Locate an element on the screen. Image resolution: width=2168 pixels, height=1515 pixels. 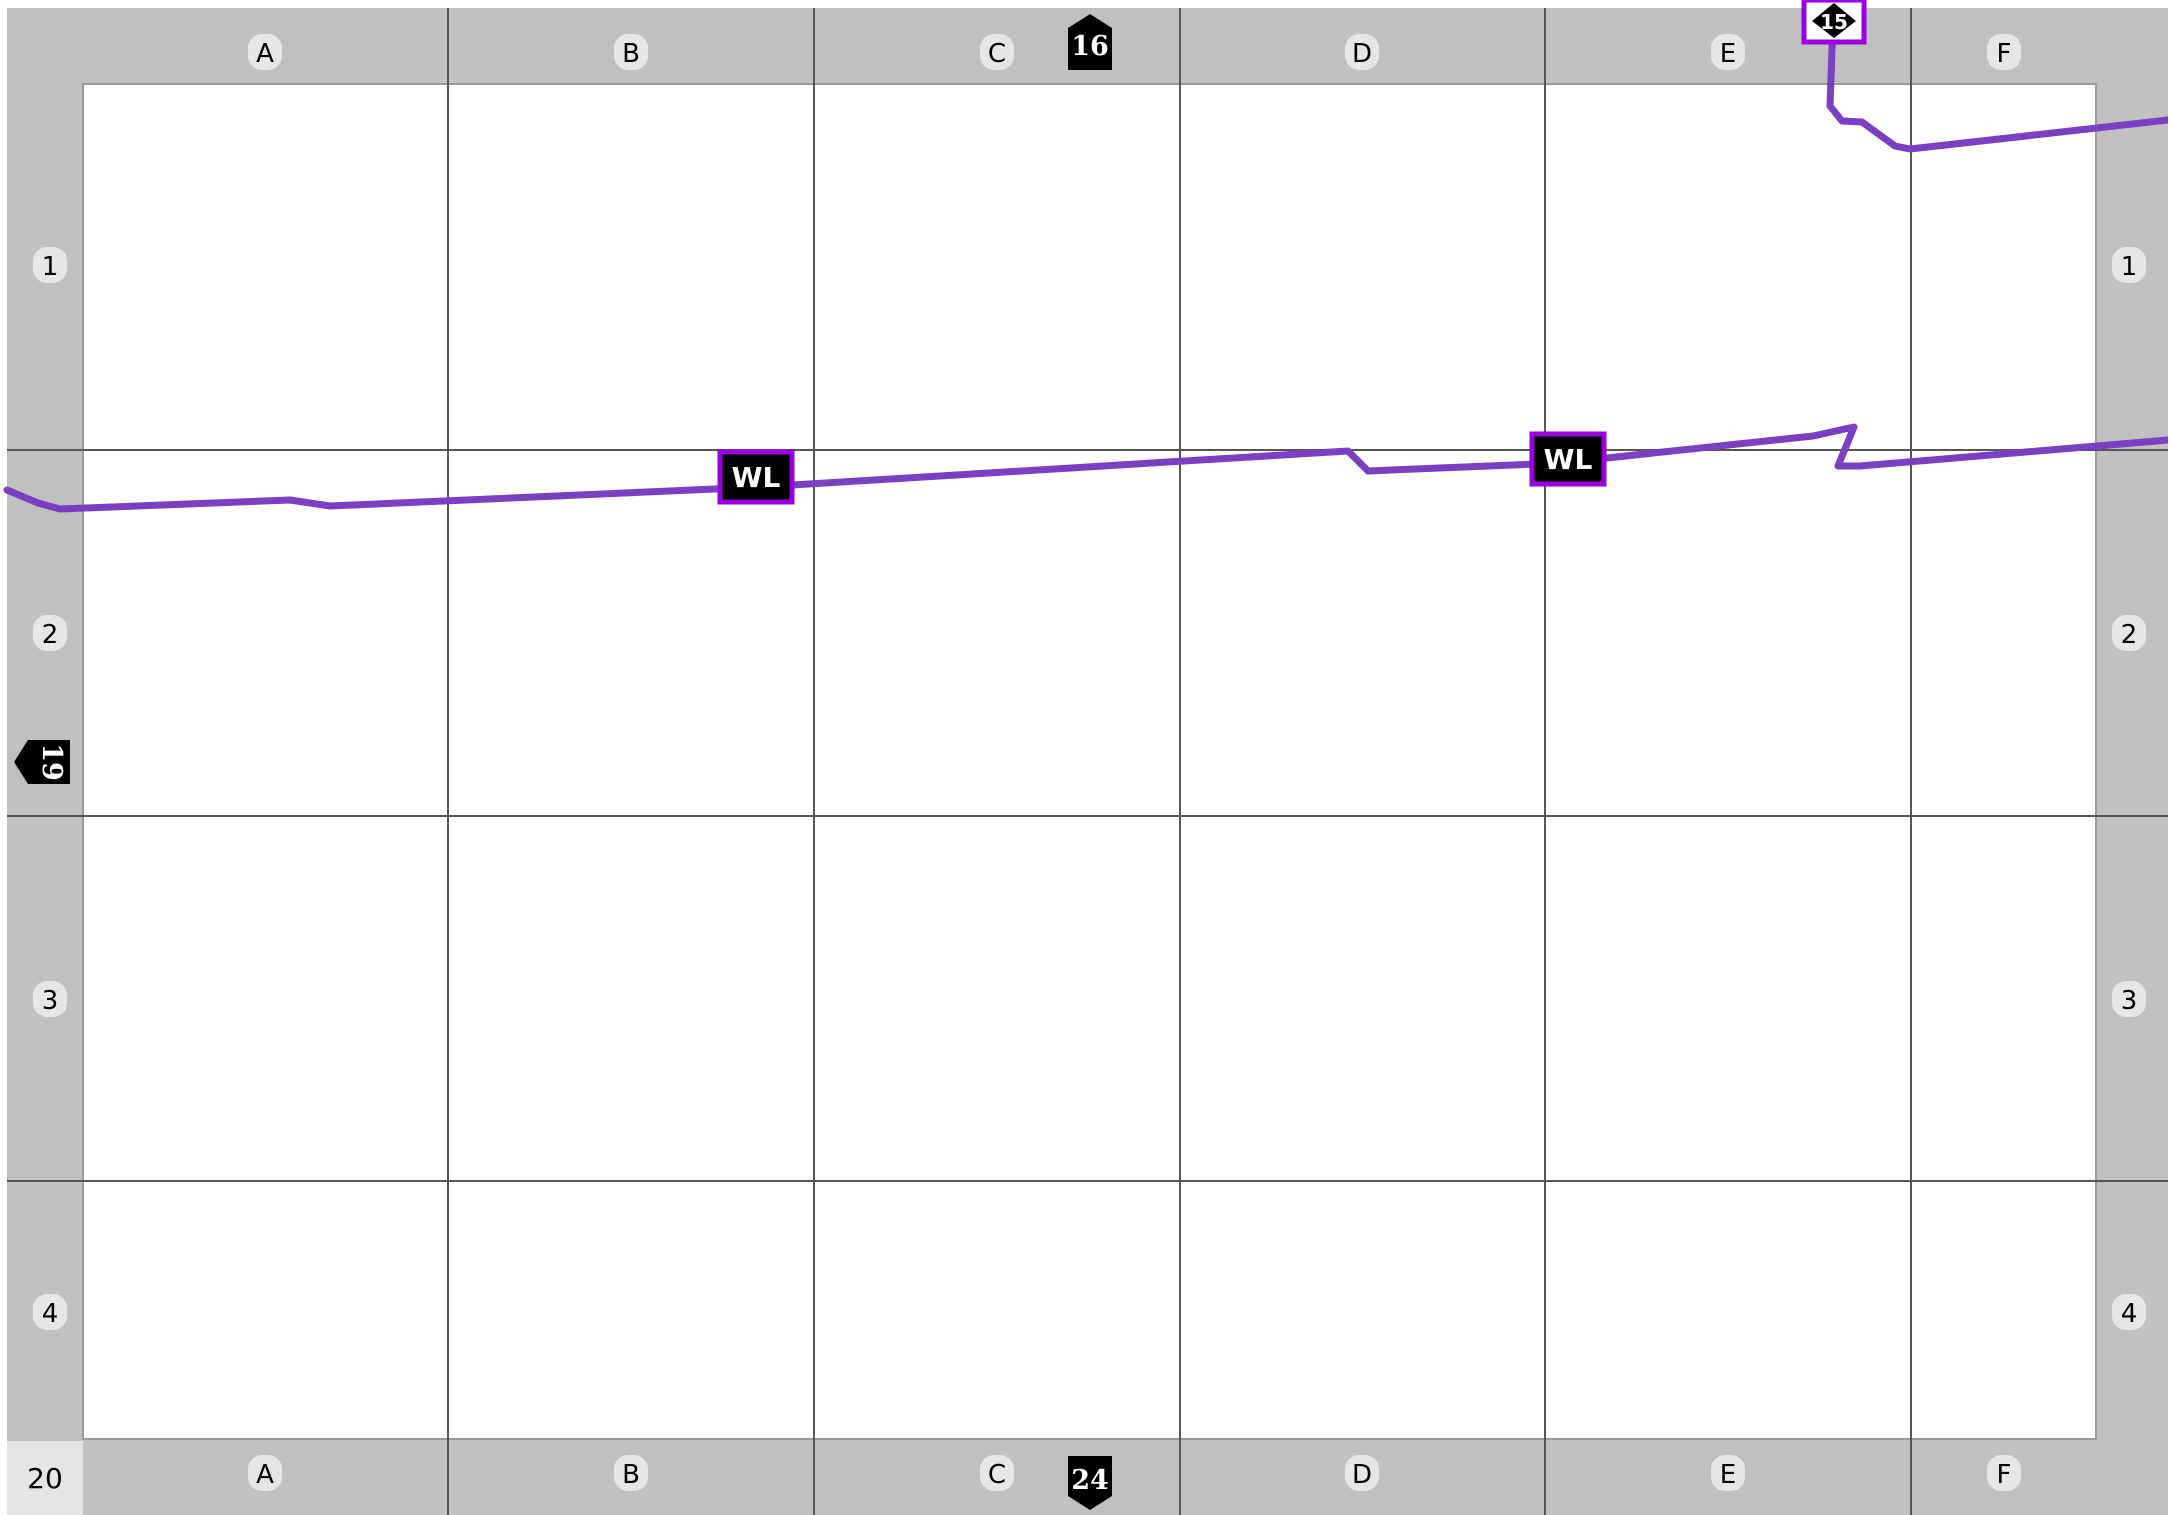
column-label-top-a: A is located at coordinates (265, 52).